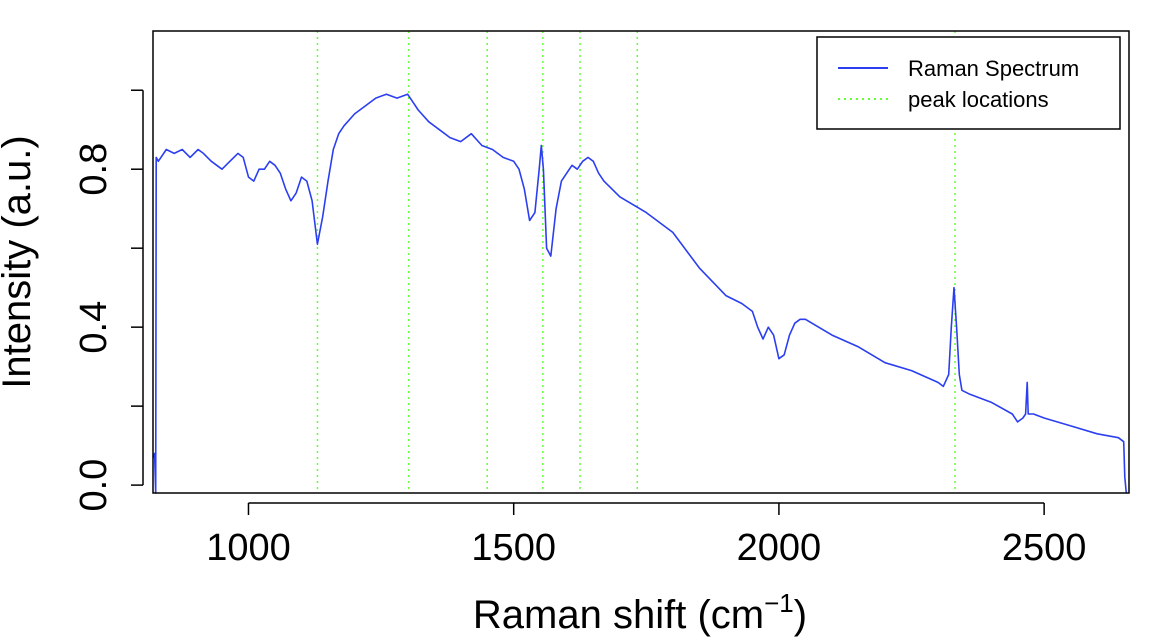  Describe the element at coordinates (800, 615) in the screenshot. I see `x-axis-title-suffix: )` at that location.